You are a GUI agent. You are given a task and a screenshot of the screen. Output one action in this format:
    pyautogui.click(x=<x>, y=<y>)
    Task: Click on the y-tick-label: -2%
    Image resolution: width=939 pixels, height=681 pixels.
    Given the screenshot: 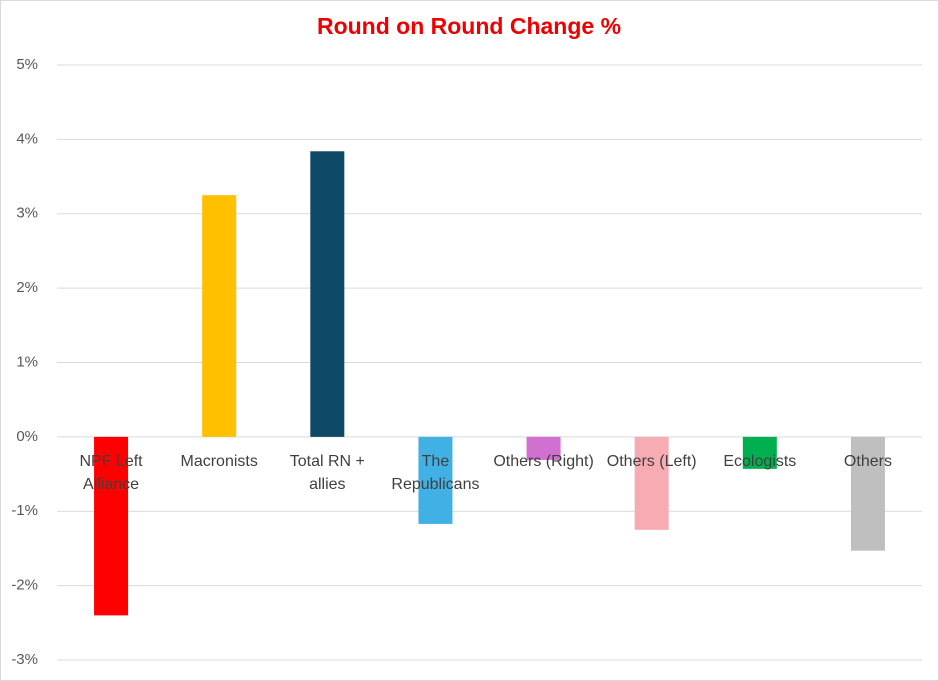 What is the action you would take?
    pyautogui.click(x=24, y=585)
    